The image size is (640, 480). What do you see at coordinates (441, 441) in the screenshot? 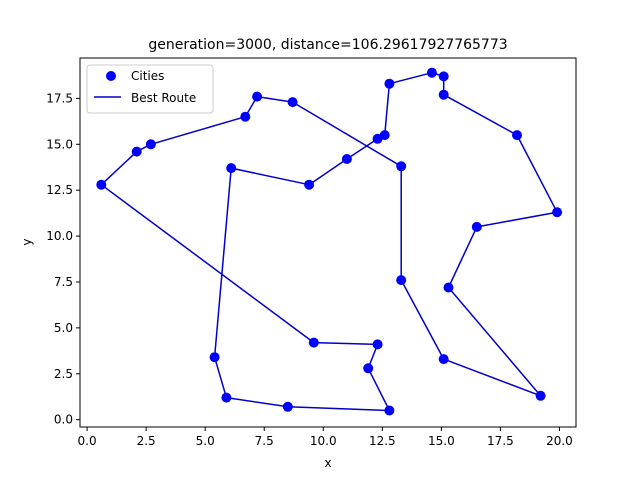
I see `x-tick-label: 15.0` at bounding box center [441, 441].